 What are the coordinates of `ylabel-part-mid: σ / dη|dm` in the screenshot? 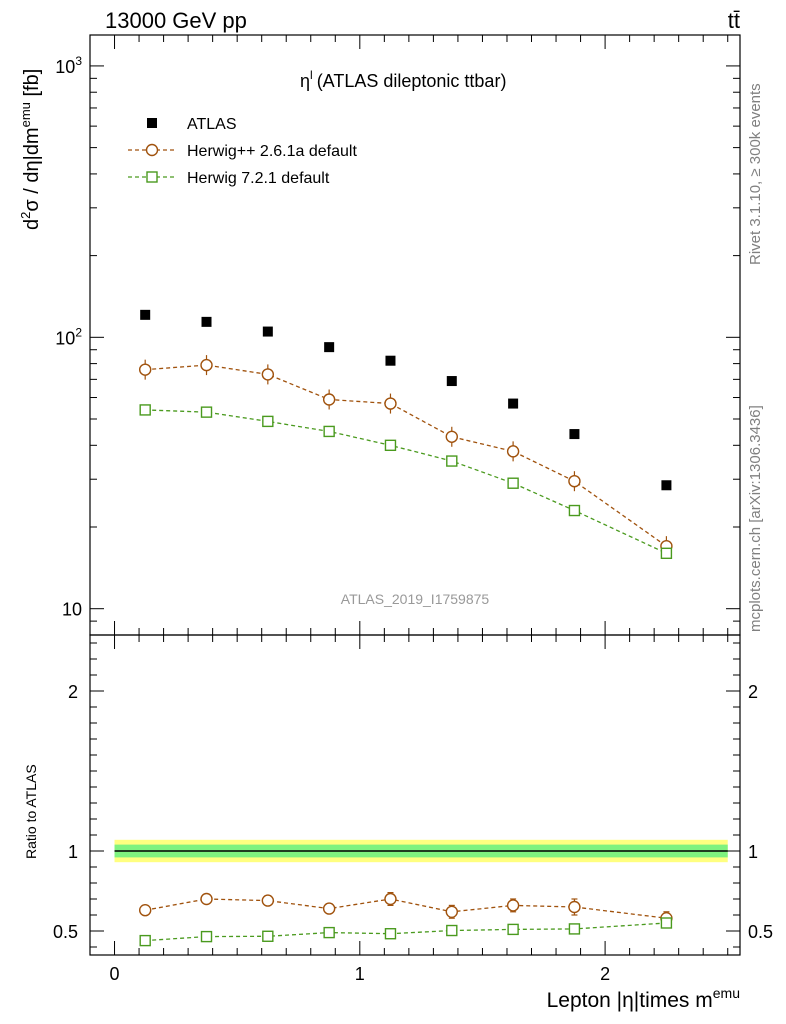 It's located at (32, 169).